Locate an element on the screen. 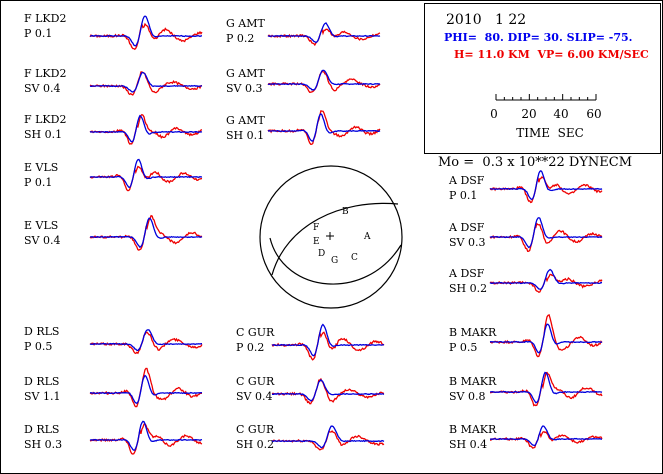  waveform-panel: F LKD2 SV 0.4 is located at coordinates (113, 81).